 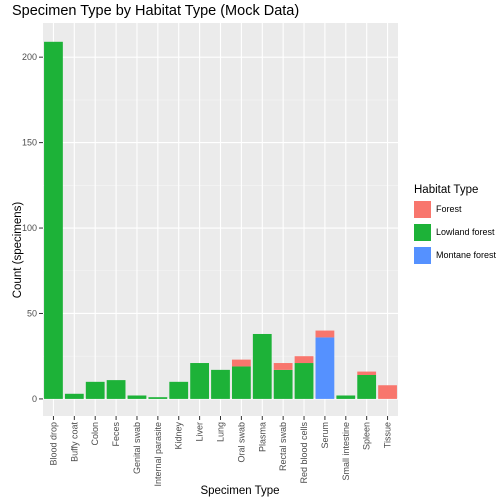 I want to click on y-tick-label: 150, so click(x=29, y=143).